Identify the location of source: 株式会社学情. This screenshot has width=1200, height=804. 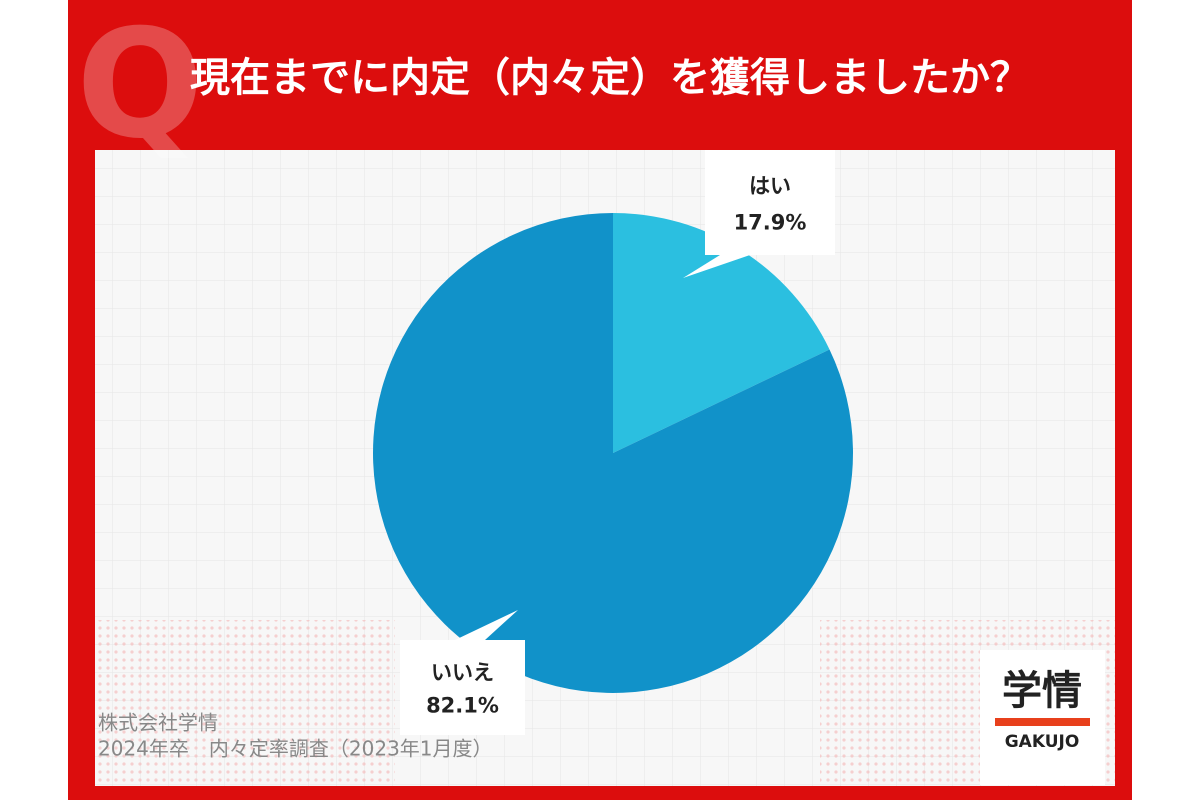
(158, 723).